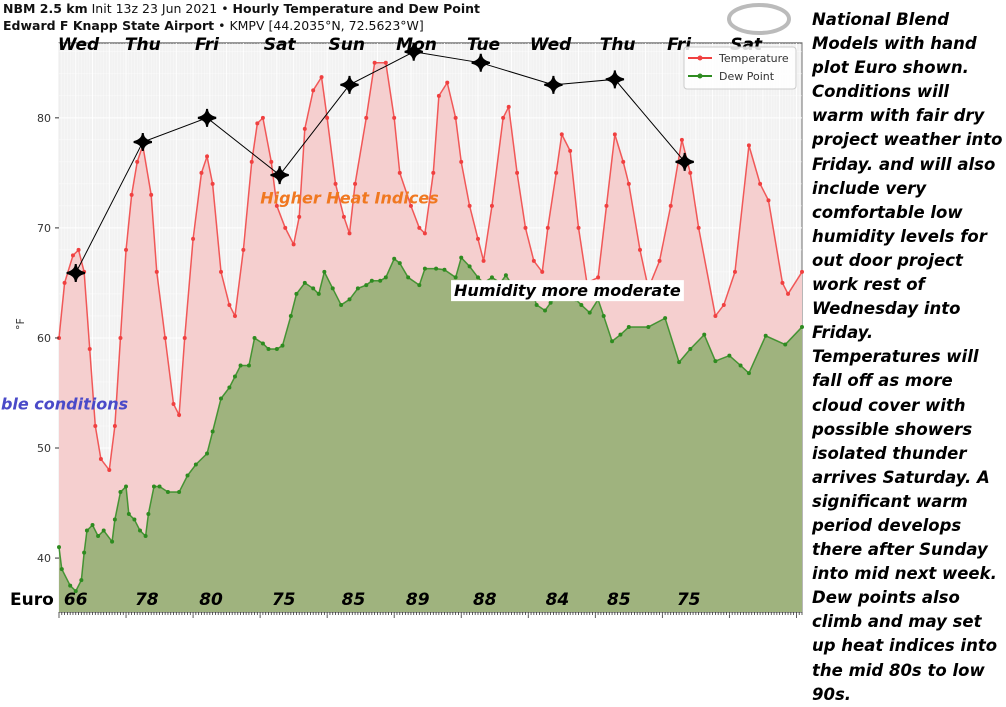  Describe the element at coordinates (154, 8) in the screenshot. I see `init-time: Init 13z 23 Jun 2021` at that location.